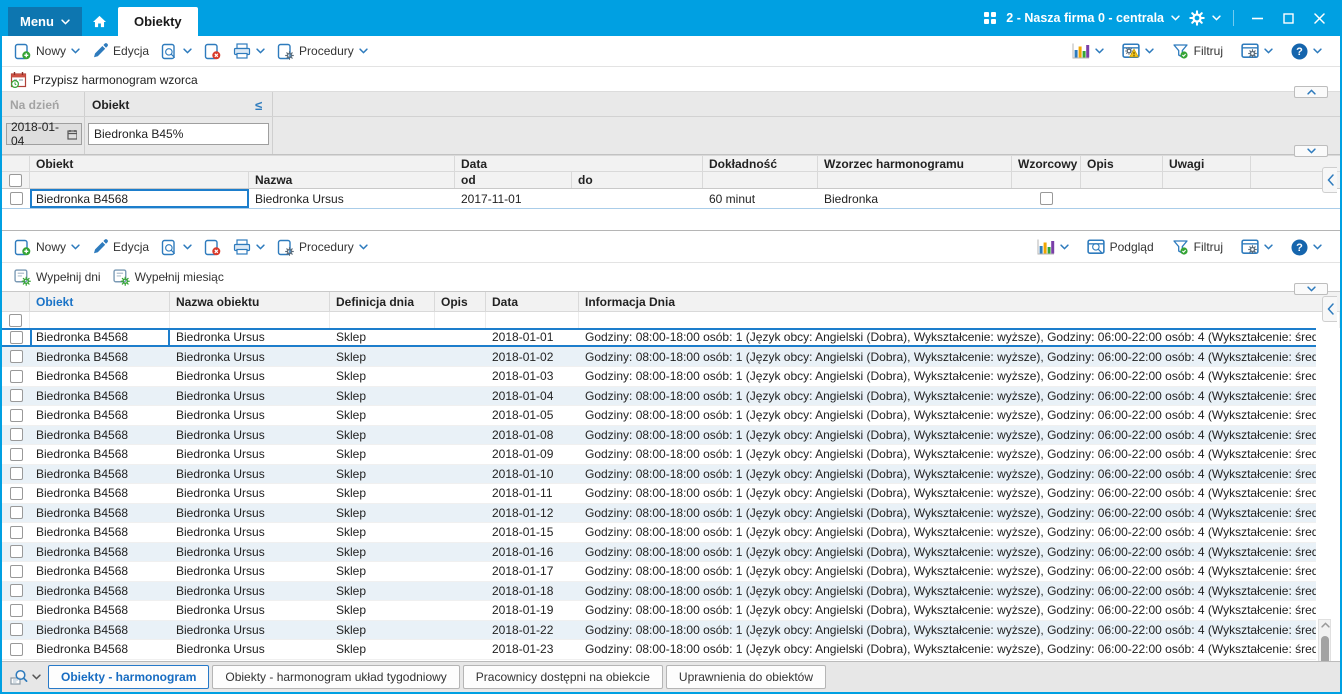 This screenshot has width=1342, height=694. Describe the element at coordinates (851, 198) in the screenshot. I see `cell-wzorzec: Biedronka` at that location.